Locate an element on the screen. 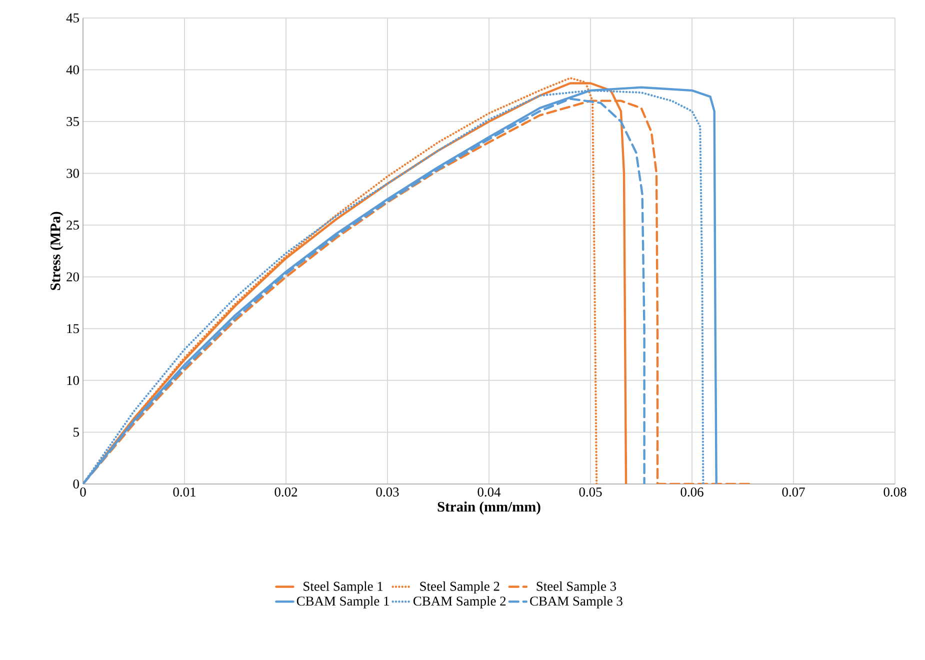 The height and width of the screenshot is (660, 925). x-tick-label: 0.08 is located at coordinates (895, 492).